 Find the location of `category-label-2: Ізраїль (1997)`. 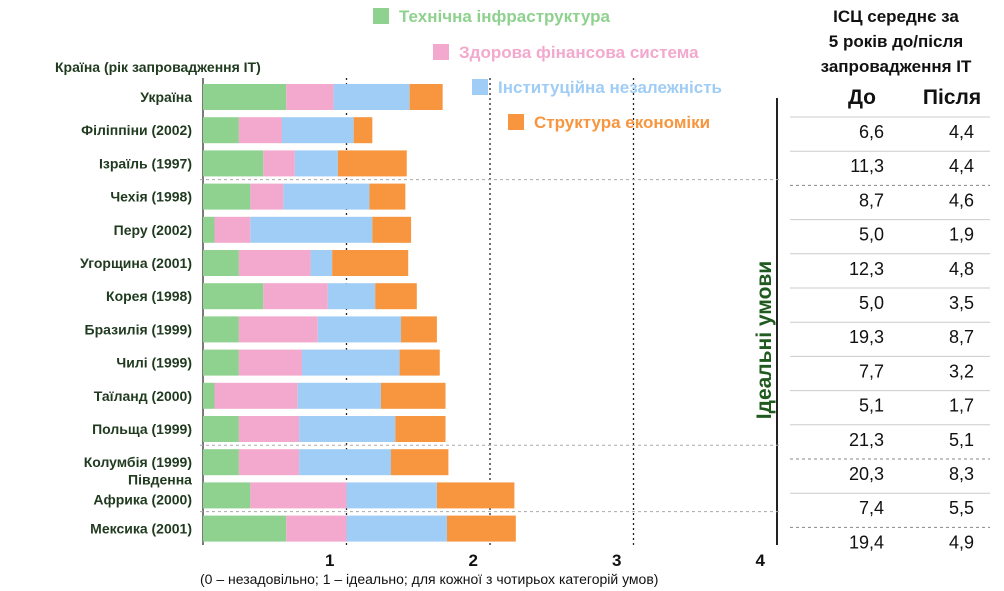

category-label-2: Ізраїль (1997) is located at coordinates (145, 163).